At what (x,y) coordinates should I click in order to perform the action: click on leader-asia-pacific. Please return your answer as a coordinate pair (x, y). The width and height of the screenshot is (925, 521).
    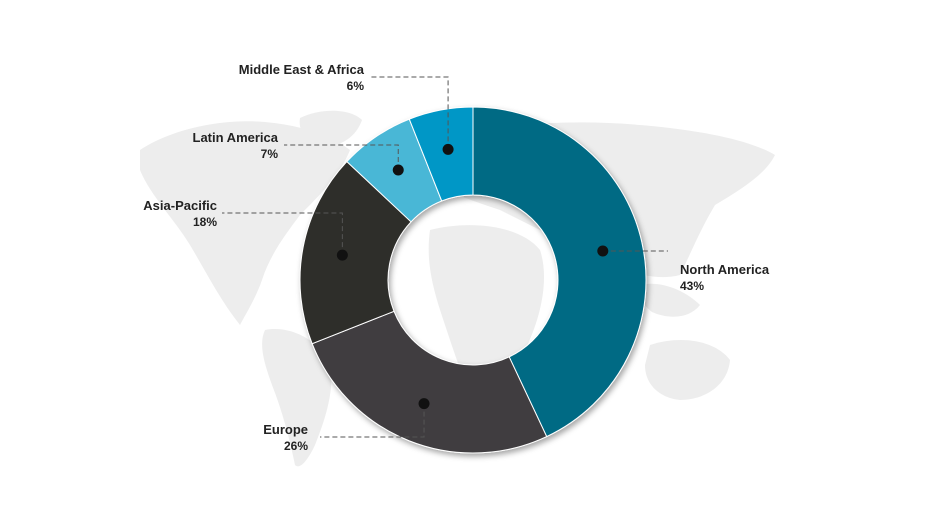
    Looking at the image, I should click on (282, 234).